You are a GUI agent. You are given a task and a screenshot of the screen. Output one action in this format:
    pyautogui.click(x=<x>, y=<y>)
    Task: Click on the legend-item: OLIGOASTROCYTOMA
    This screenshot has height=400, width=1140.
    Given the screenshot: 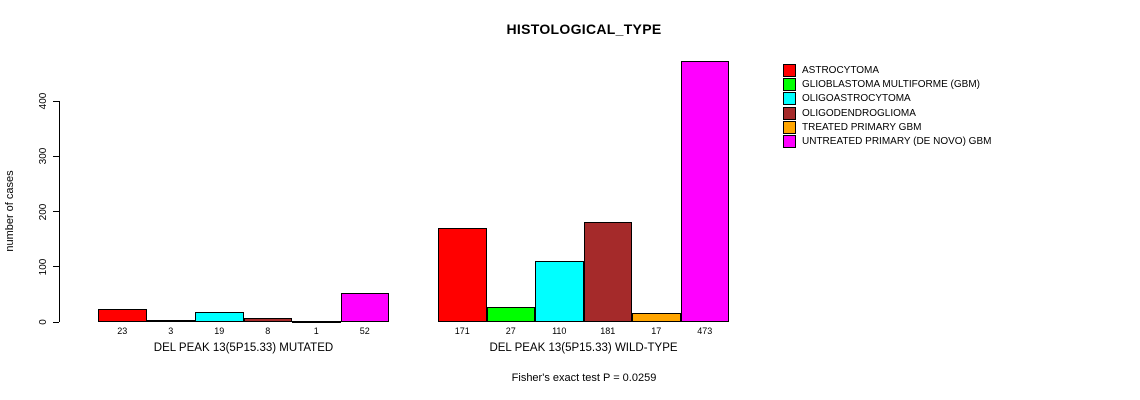 What is the action you would take?
    pyautogui.click(x=847, y=99)
    